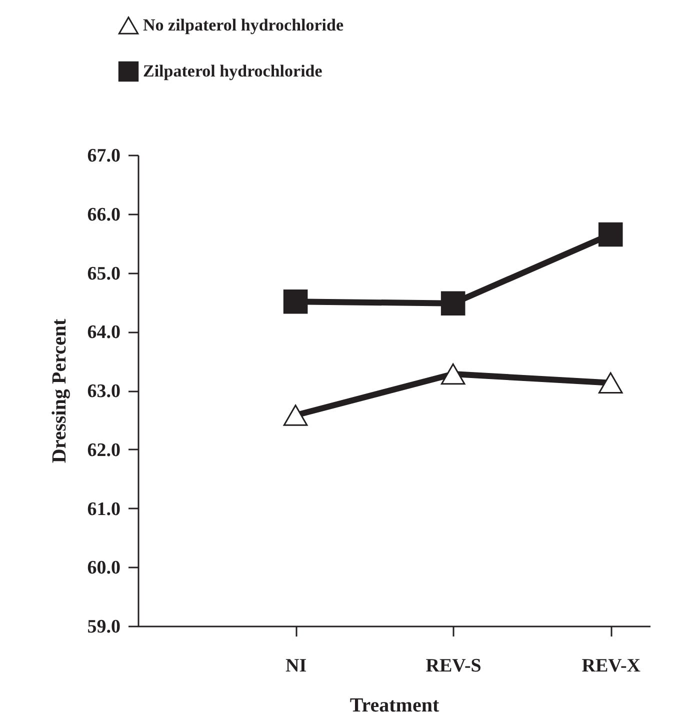 The width and height of the screenshot is (686, 719). Describe the element at coordinates (103, 391) in the screenshot. I see `y-tick-label: 63.0` at that location.